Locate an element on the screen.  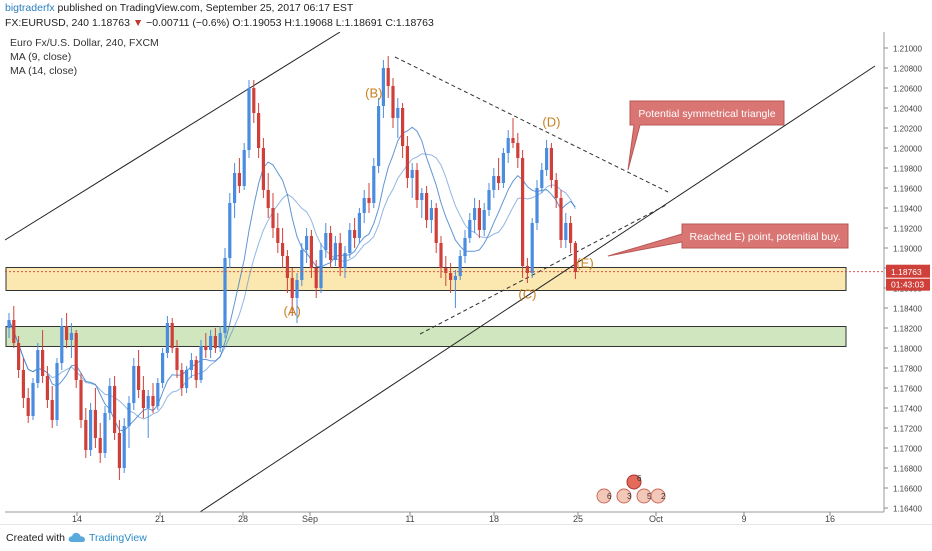
event-badge: 3 is located at coordinates (624, 496).